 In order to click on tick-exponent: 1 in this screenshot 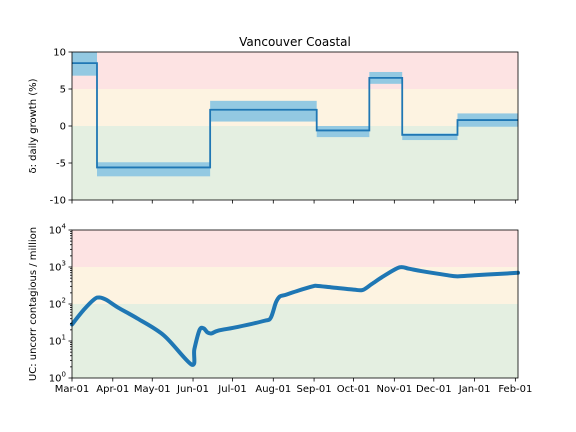, I will do `click(64, 338)`.